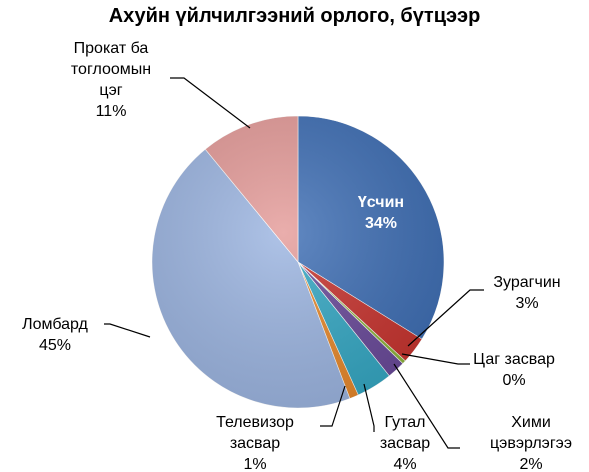 Image resolution: width=589 pixels, height=472 pixels. What do you see at coordinates (254, 464) in the screenshot?
I see `slice-label-line: 1%` at bounding box center [254, 464].